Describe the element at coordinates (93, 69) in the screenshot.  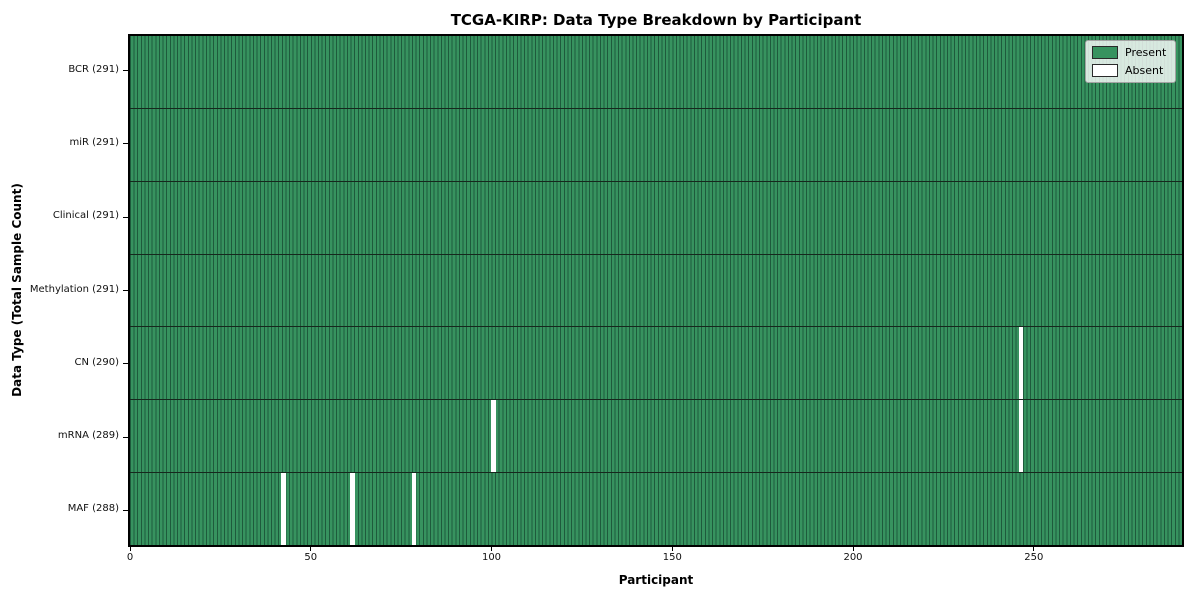
I see `y-tick-label-BCR: BCR (291)` at that location.